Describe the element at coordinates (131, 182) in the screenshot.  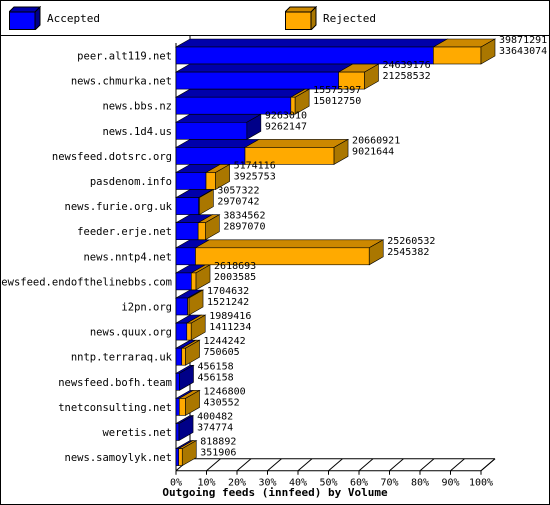
I see `category-label: pasdenom.info` at that location.